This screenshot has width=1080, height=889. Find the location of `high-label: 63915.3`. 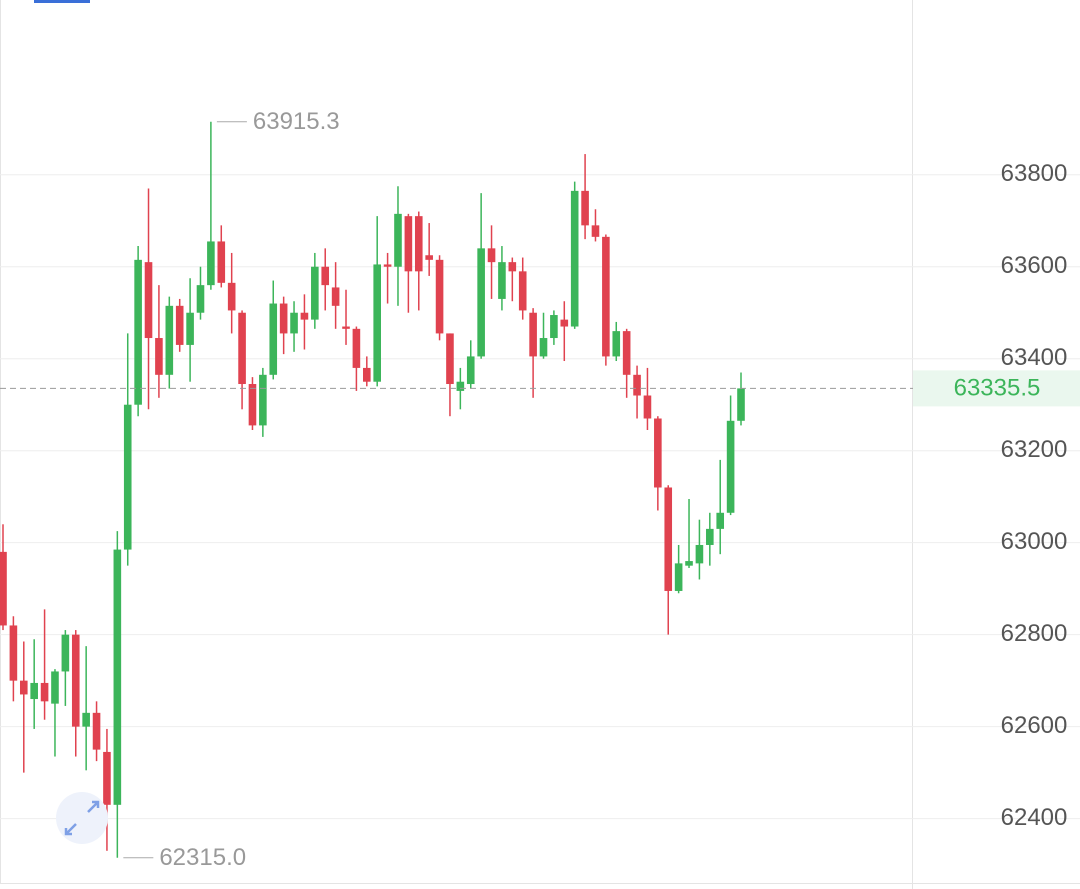

high-label: 63915.3 is located at coordinates (296, 121).